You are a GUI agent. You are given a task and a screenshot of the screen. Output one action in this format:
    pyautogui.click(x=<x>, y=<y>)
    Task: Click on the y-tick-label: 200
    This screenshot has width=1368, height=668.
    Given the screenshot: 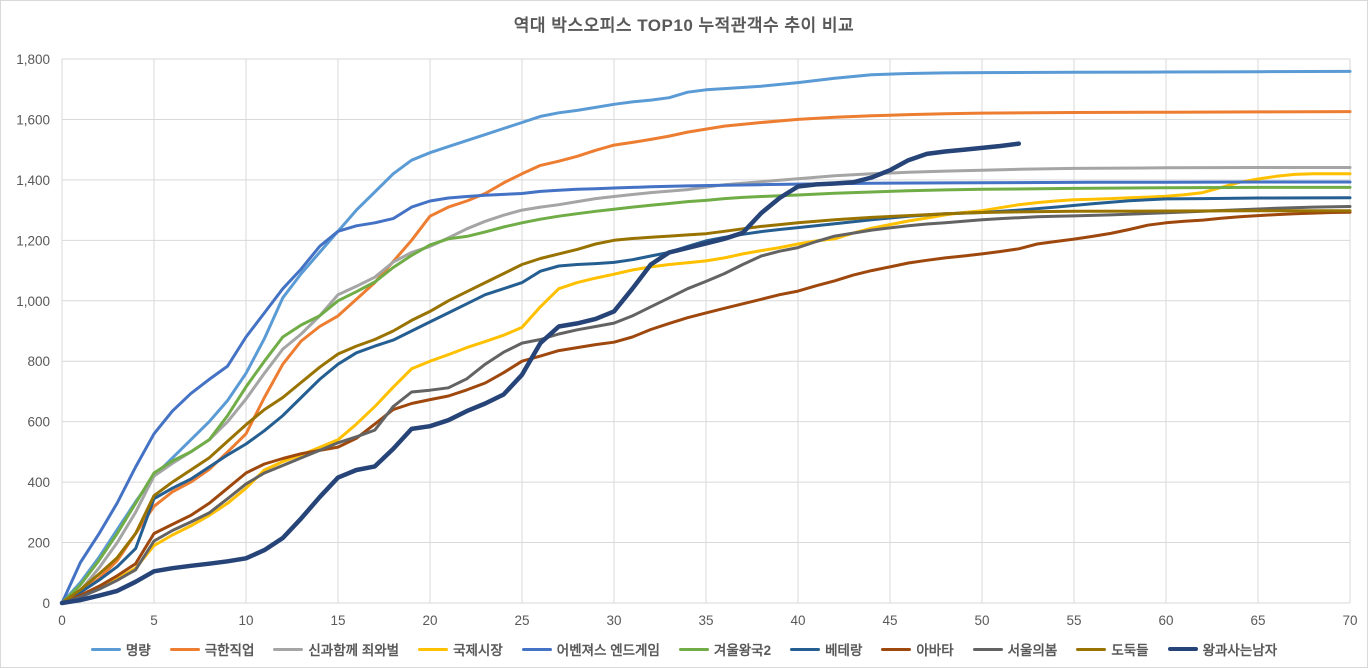 What is the action you would take?
    pyautogui.click(x=38, y=543)
    